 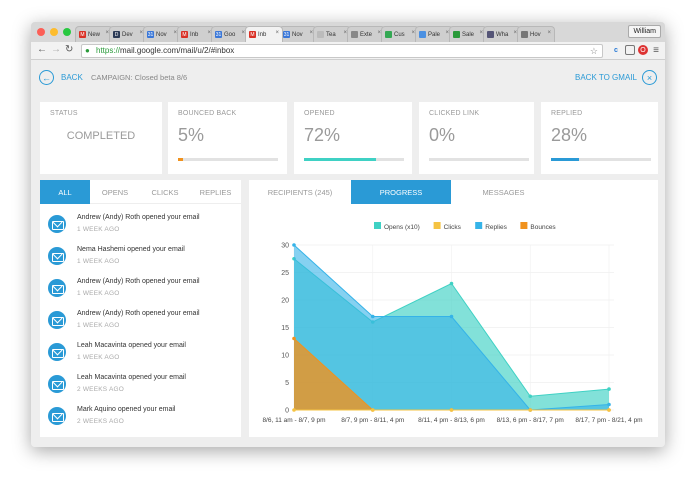 I want to click on stat-label: CLICKED LINK, so click(x=454, y=113).